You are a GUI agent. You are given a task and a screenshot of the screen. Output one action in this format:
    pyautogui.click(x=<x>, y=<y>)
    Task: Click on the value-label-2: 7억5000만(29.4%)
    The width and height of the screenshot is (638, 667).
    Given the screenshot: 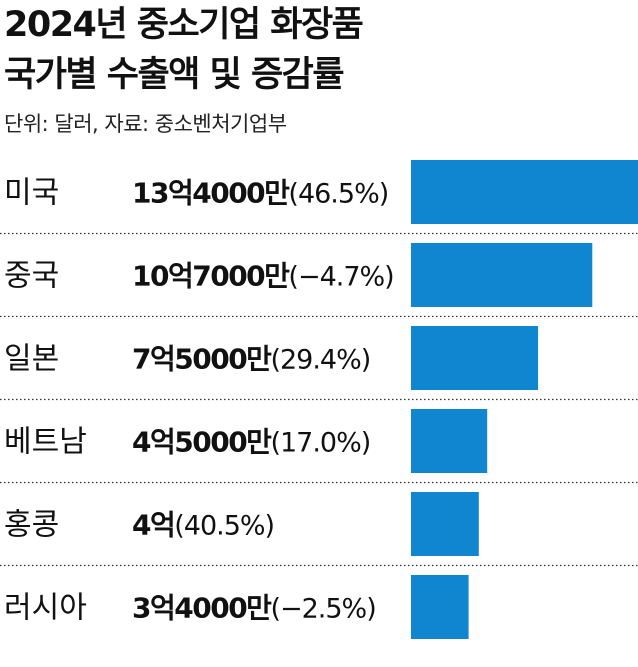 What is the action you would take?
    pyautogui.click(x=251, y=359)
    